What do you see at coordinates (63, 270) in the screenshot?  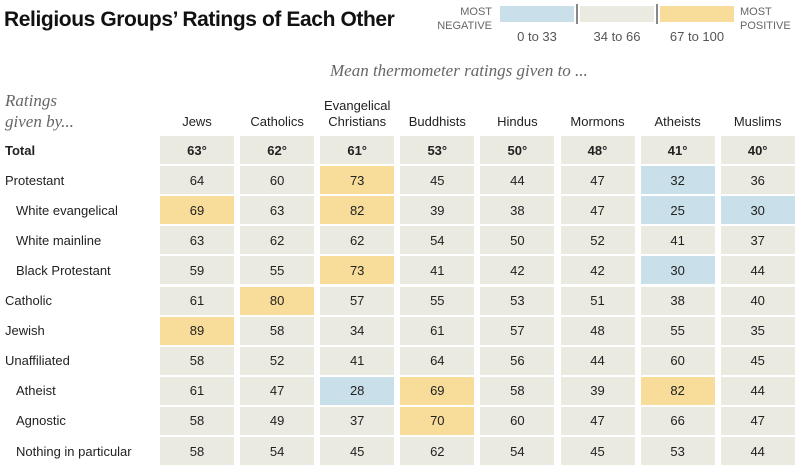 I see `row-label: Black Protestant` at bounding box center [63, 270].